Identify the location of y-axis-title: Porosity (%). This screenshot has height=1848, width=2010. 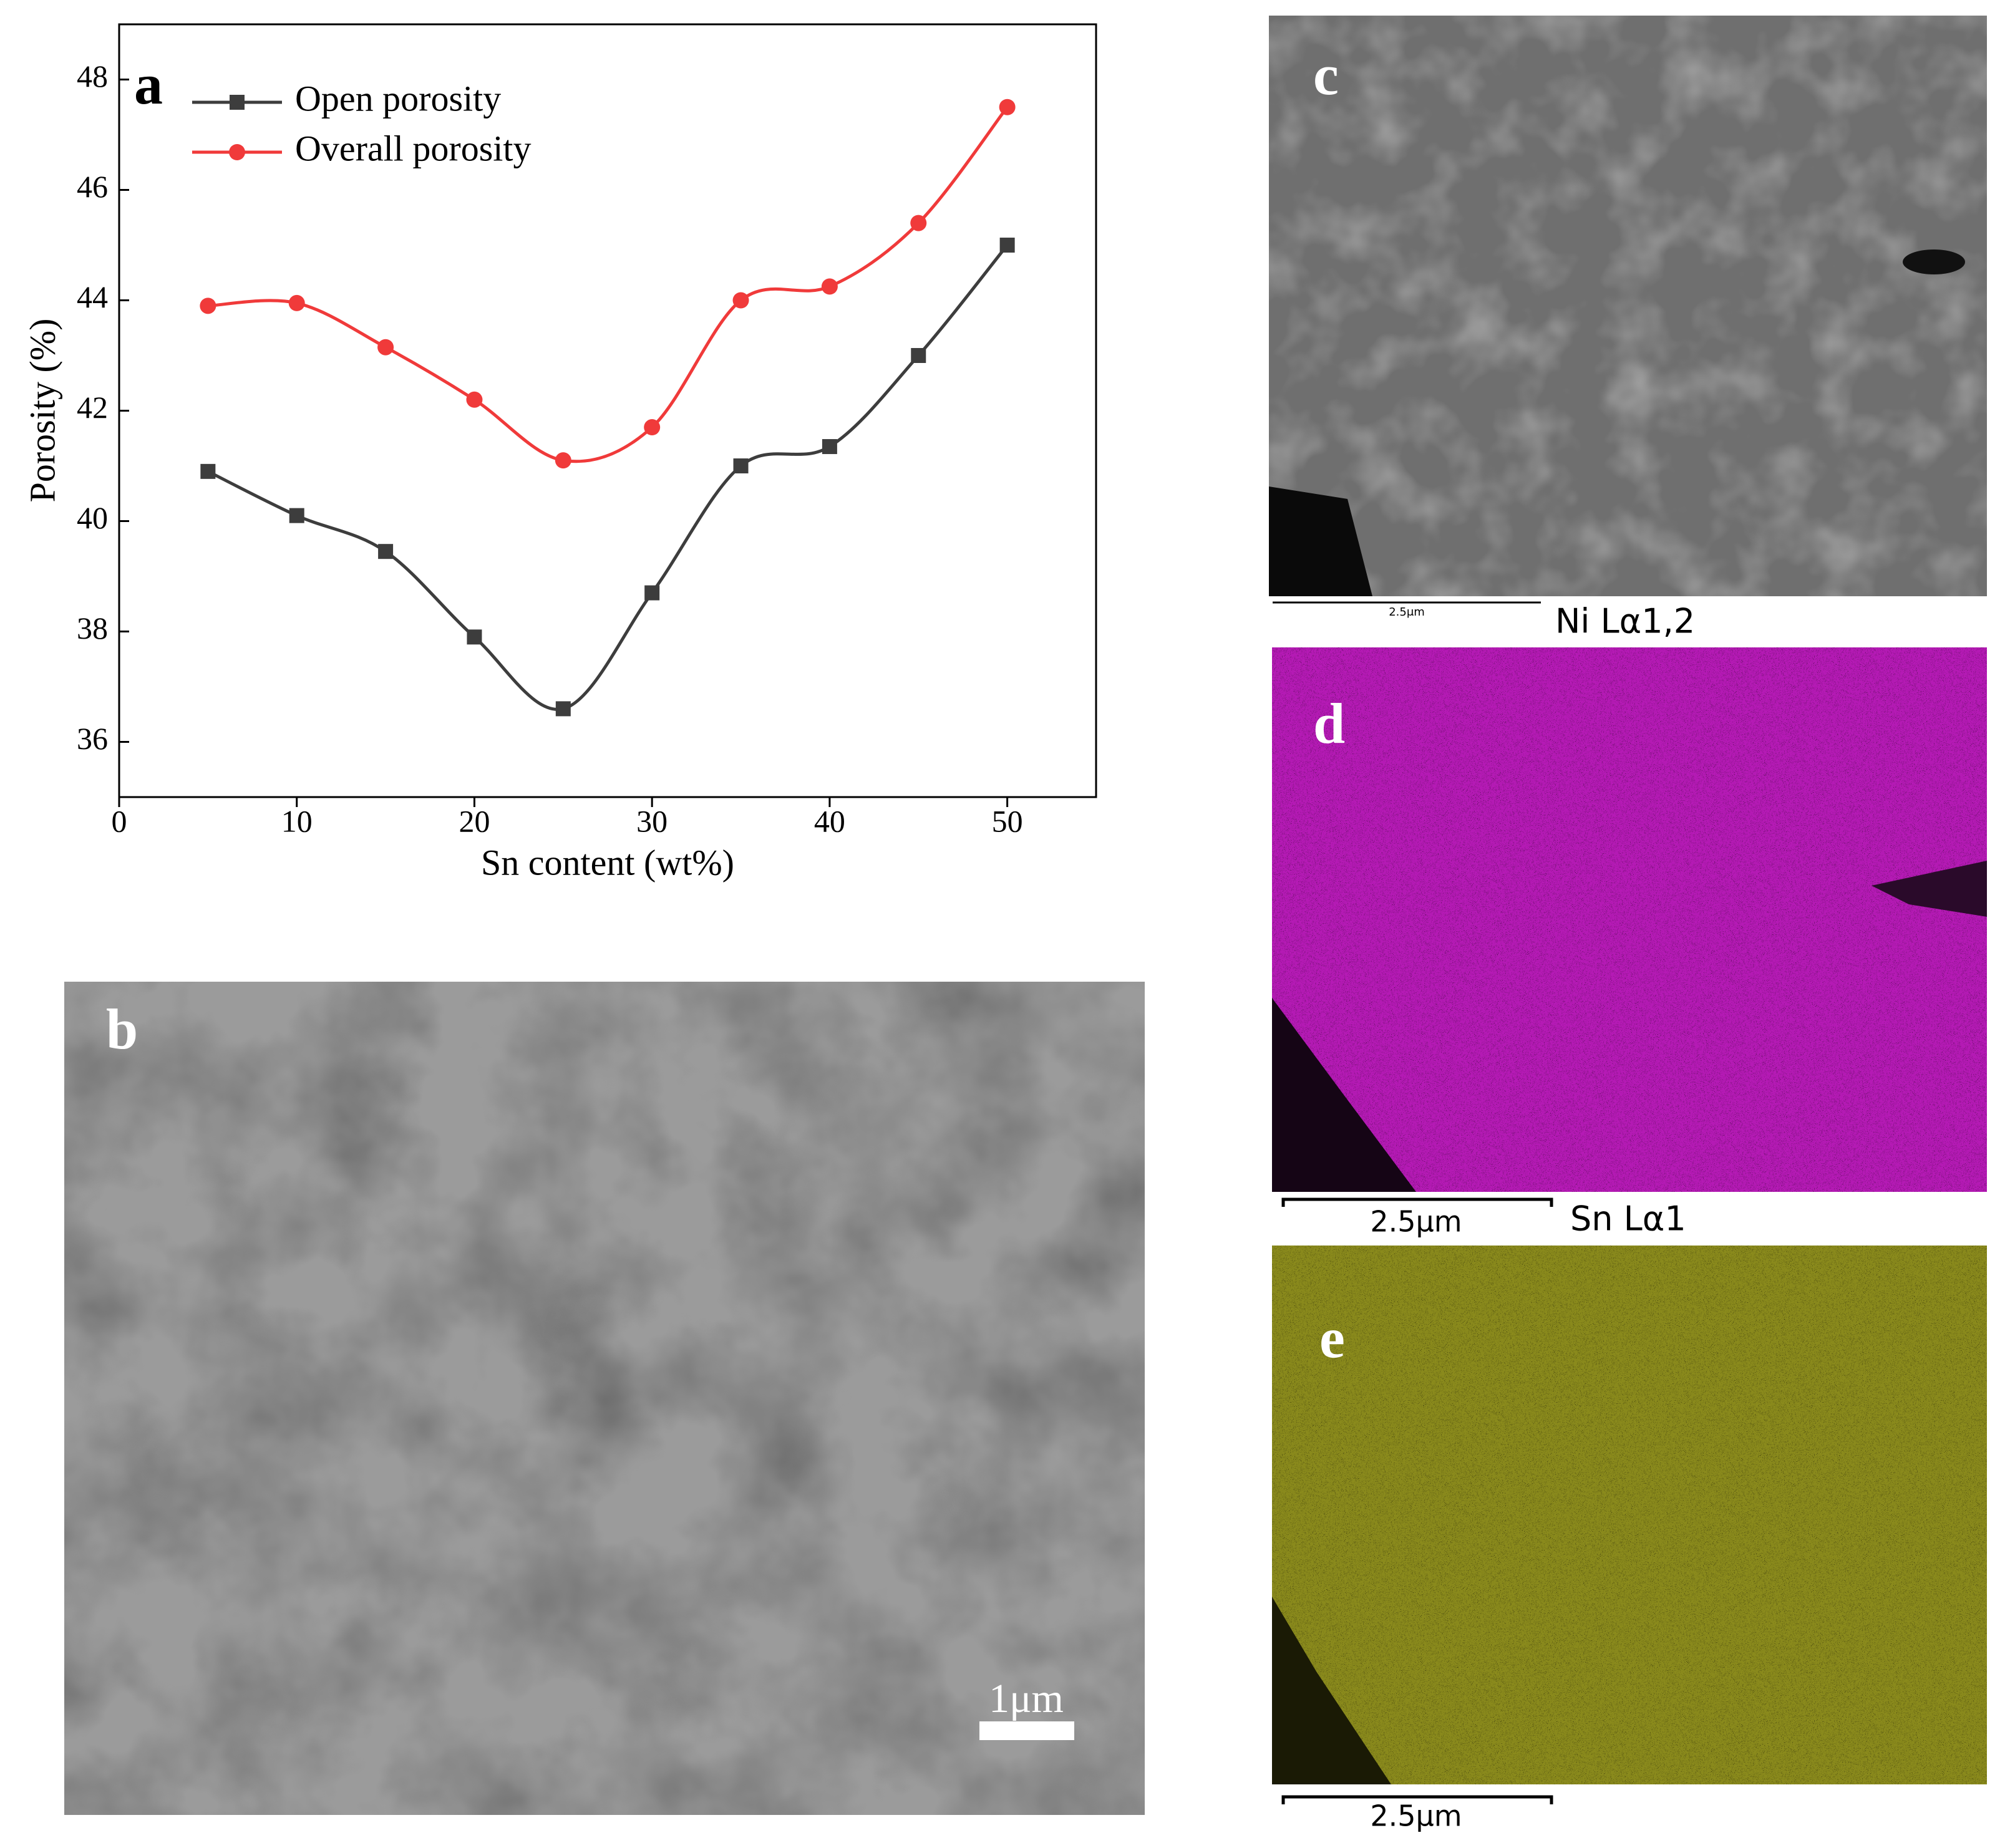
(42, 411).